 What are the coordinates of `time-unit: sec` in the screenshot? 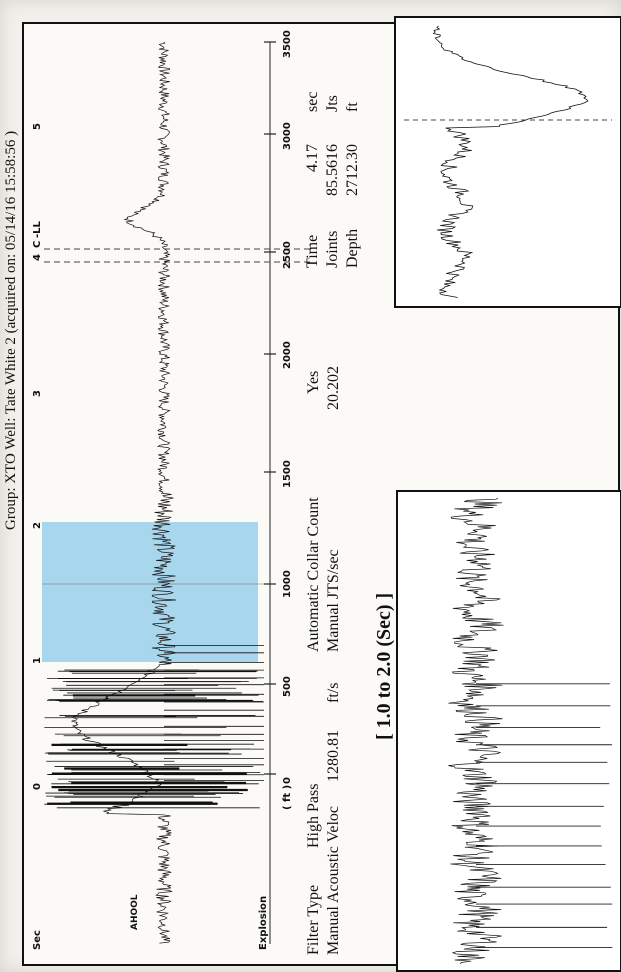 It's located at (312, 101).